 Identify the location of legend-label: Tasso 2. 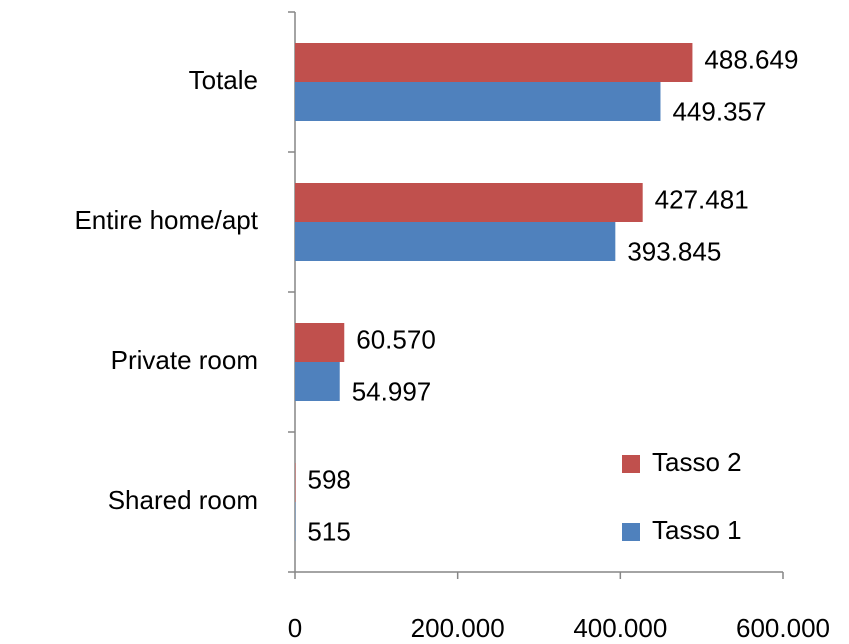
(697, 462).